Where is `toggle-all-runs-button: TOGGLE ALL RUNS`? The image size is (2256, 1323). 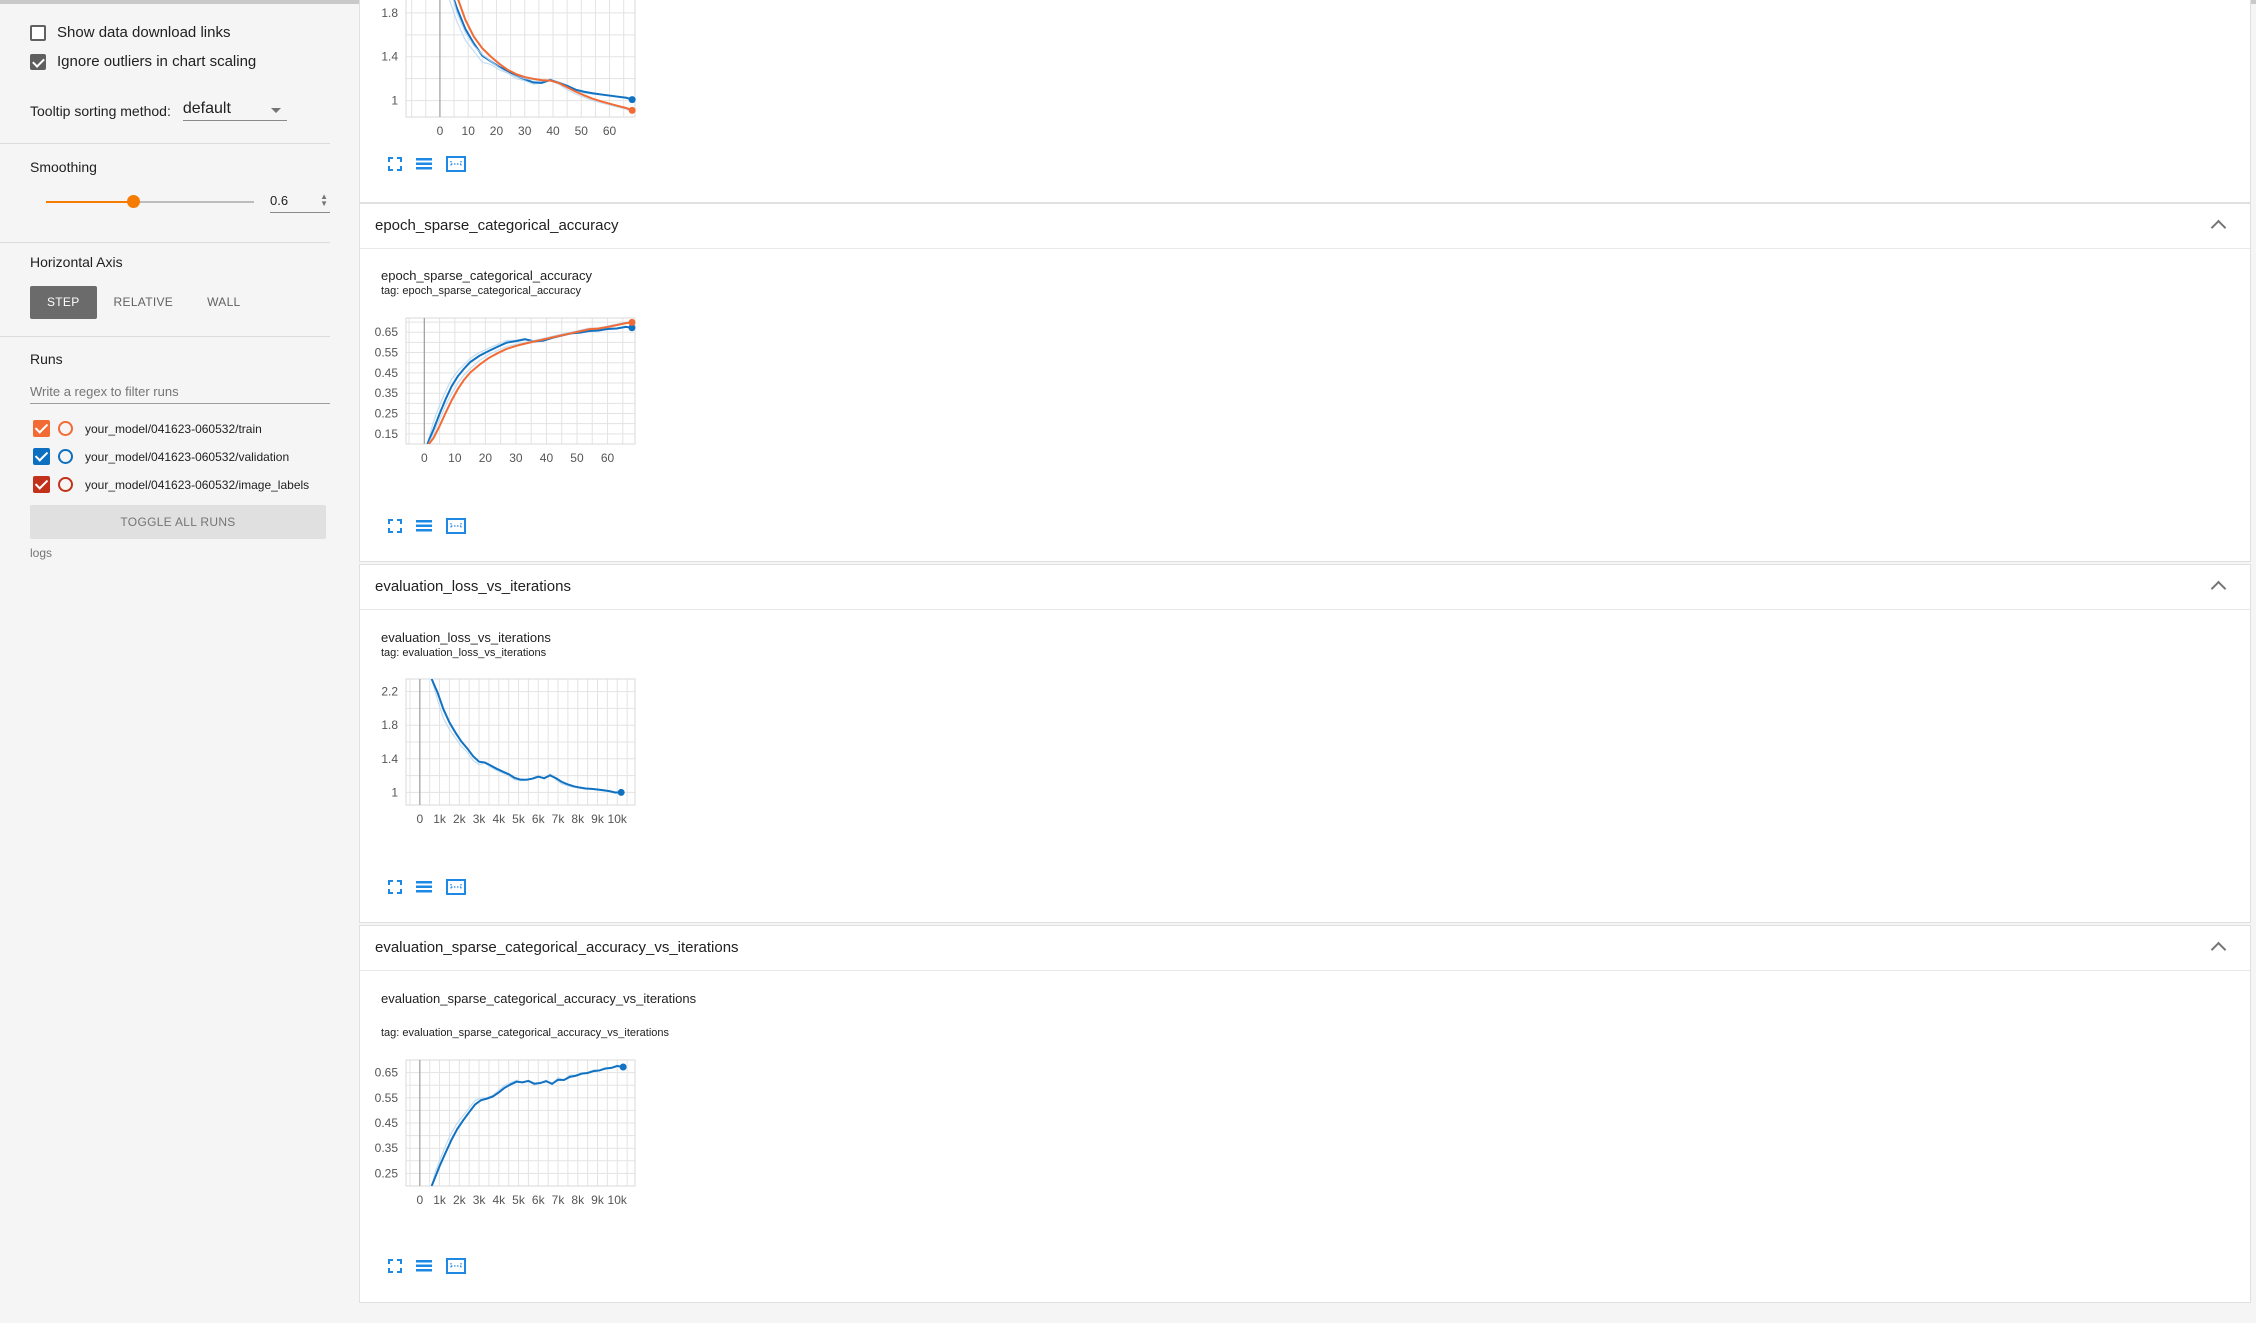 toggle-all-runs-button: TOGGLE ALL RUNS is located at coordinates (178, 522).